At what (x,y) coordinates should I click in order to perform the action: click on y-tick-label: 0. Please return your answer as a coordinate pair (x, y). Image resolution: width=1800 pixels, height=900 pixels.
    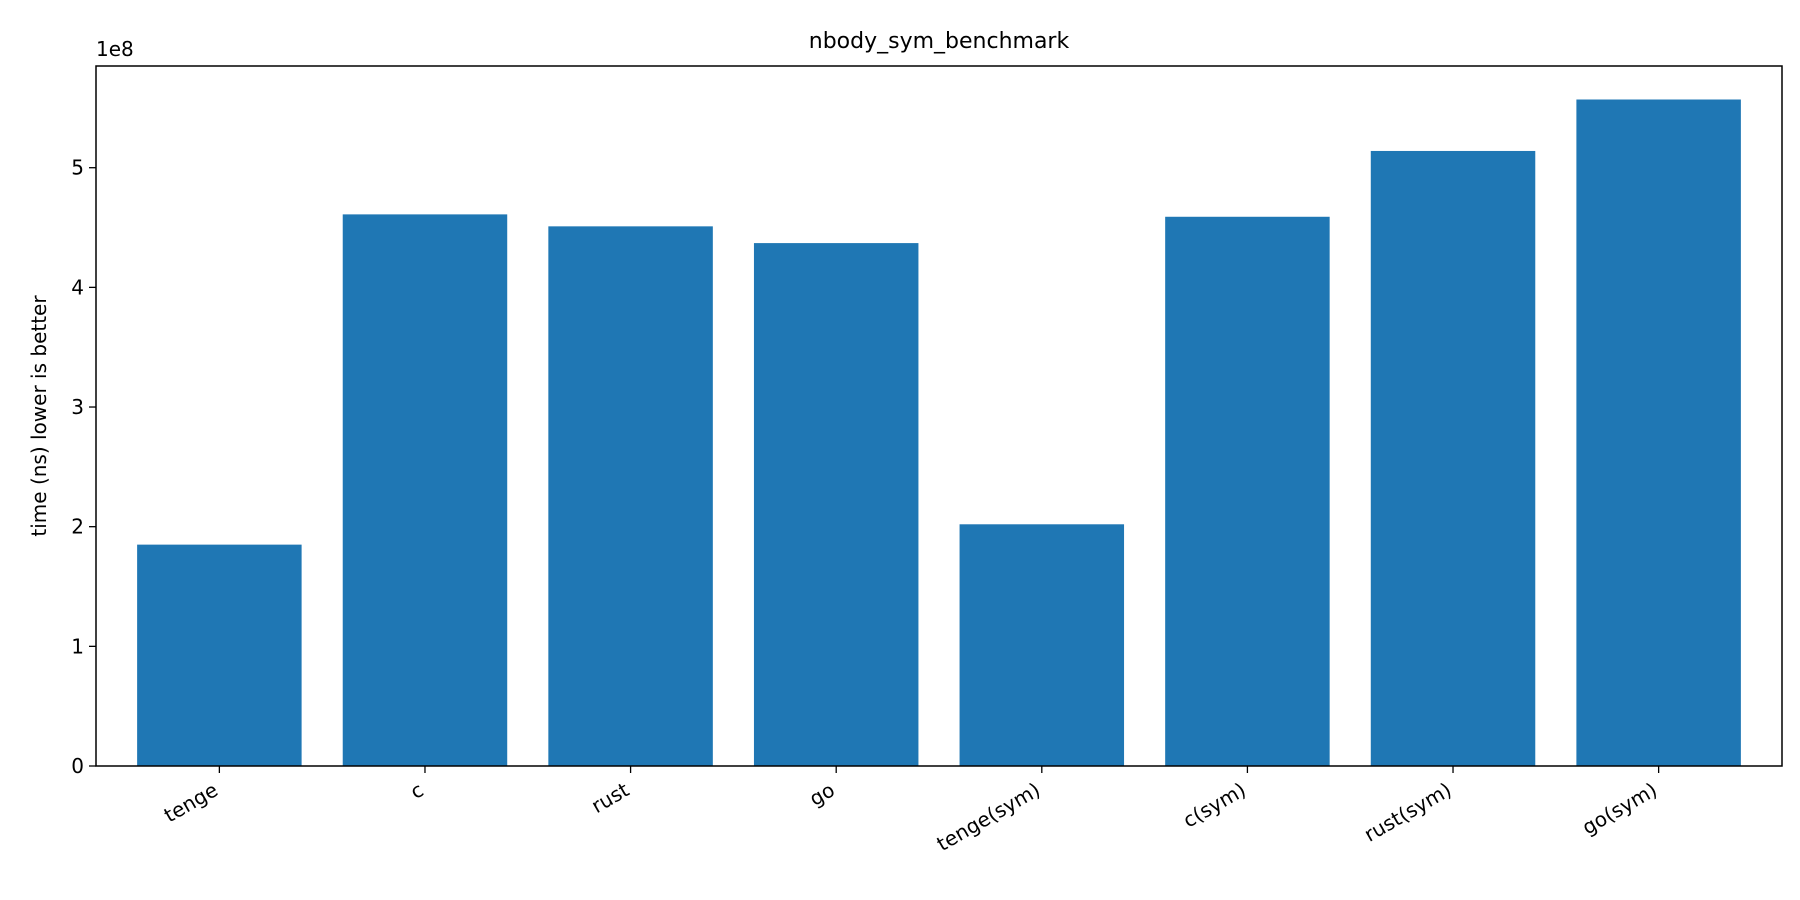
    Looking at the image, I should click on (77, 766).